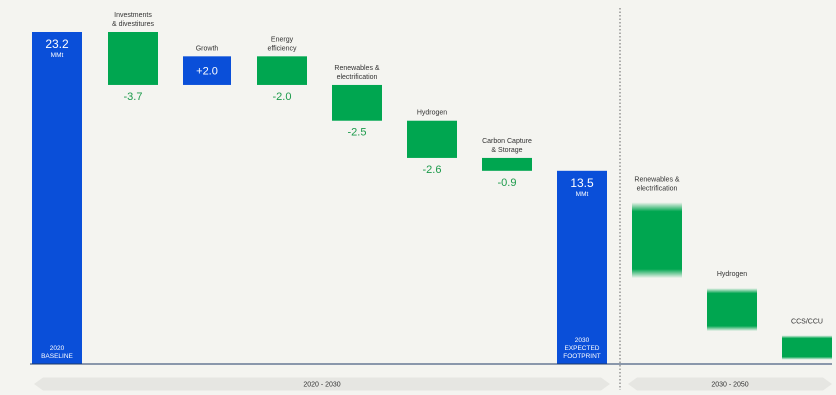 The image size is (836, 395). Describe the element at coordinates (133, 97) in the screenshot. I see `bar-investments-value: -3.7` at that location.